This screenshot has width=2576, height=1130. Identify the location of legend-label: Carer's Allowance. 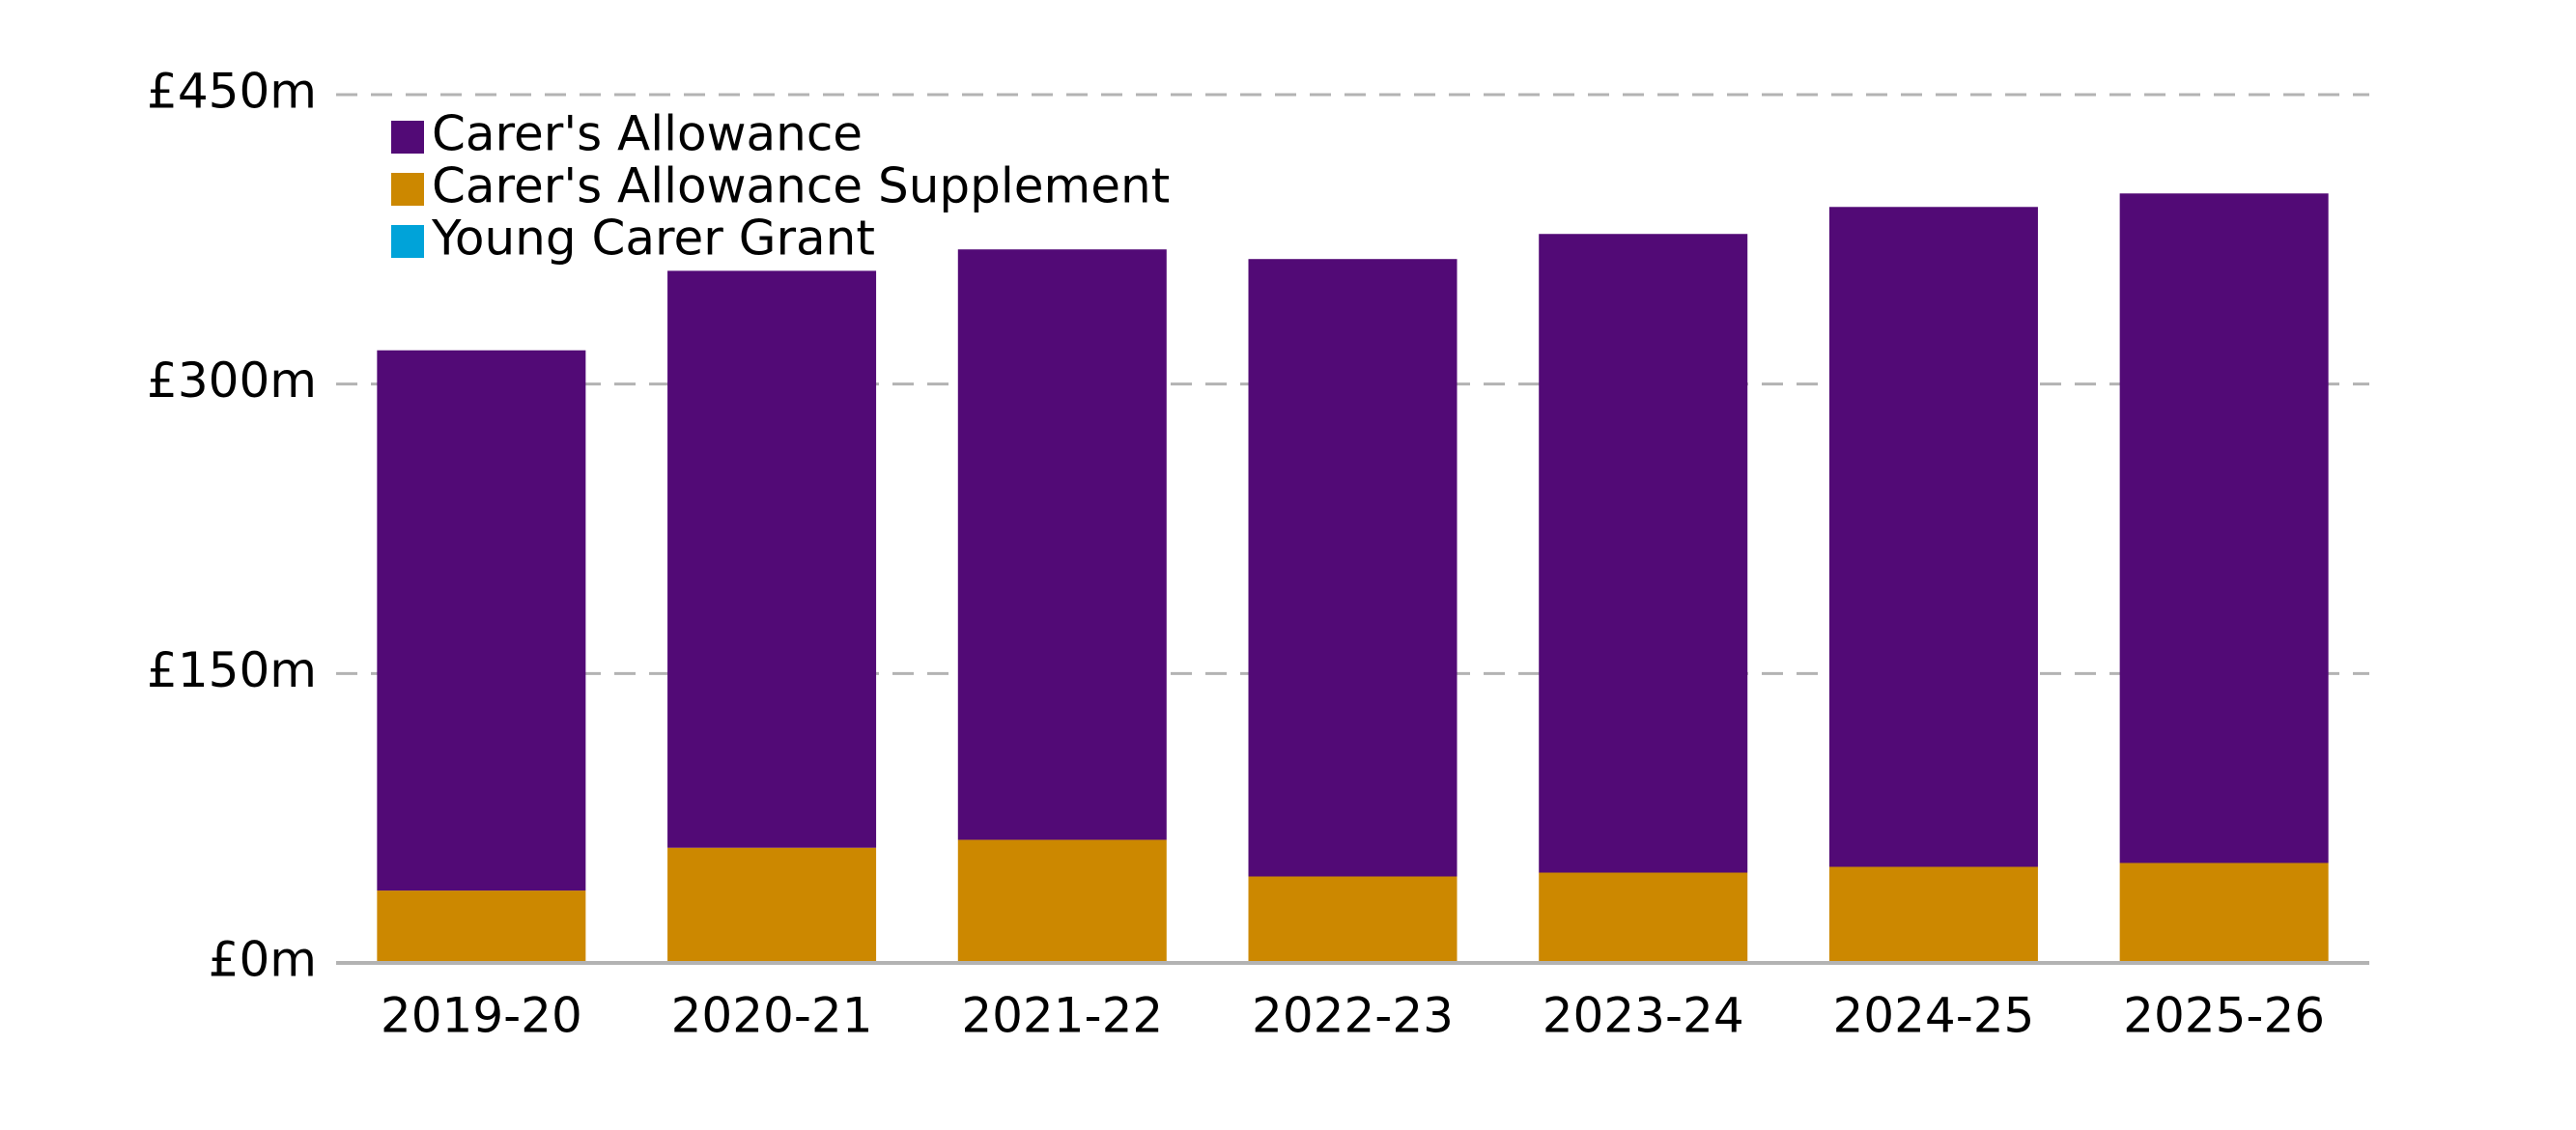
(647, 134).